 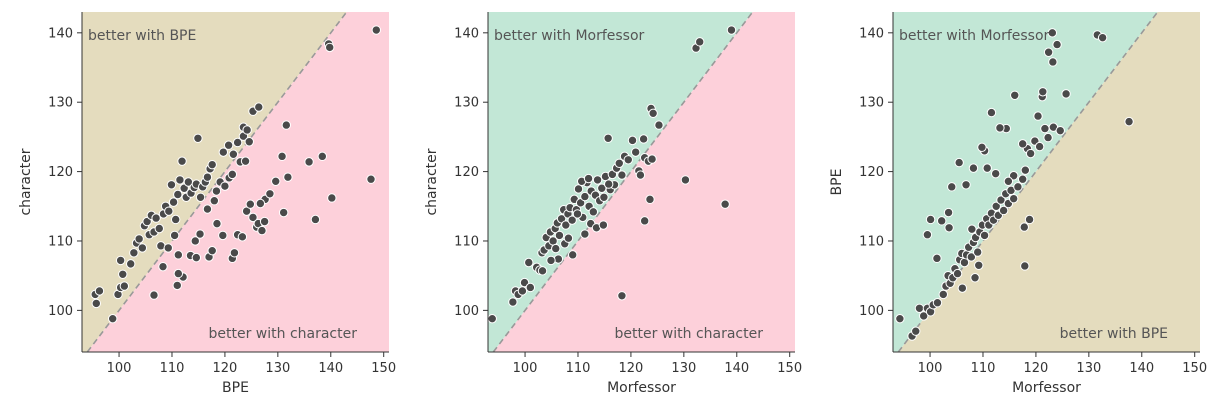 I want to click on upper-region-label: better with BPE, so click(x=142, y=36).